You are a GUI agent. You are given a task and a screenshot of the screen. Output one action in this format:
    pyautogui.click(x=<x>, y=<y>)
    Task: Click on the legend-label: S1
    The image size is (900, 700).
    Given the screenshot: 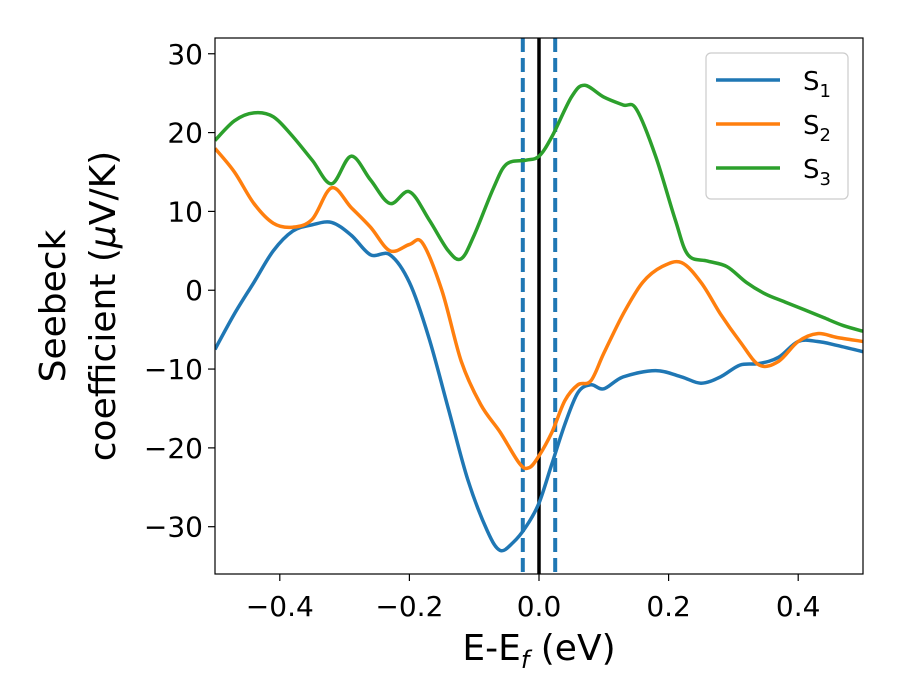 What is the action you would take?
    pyautogui.click(x=817, y=84)
    